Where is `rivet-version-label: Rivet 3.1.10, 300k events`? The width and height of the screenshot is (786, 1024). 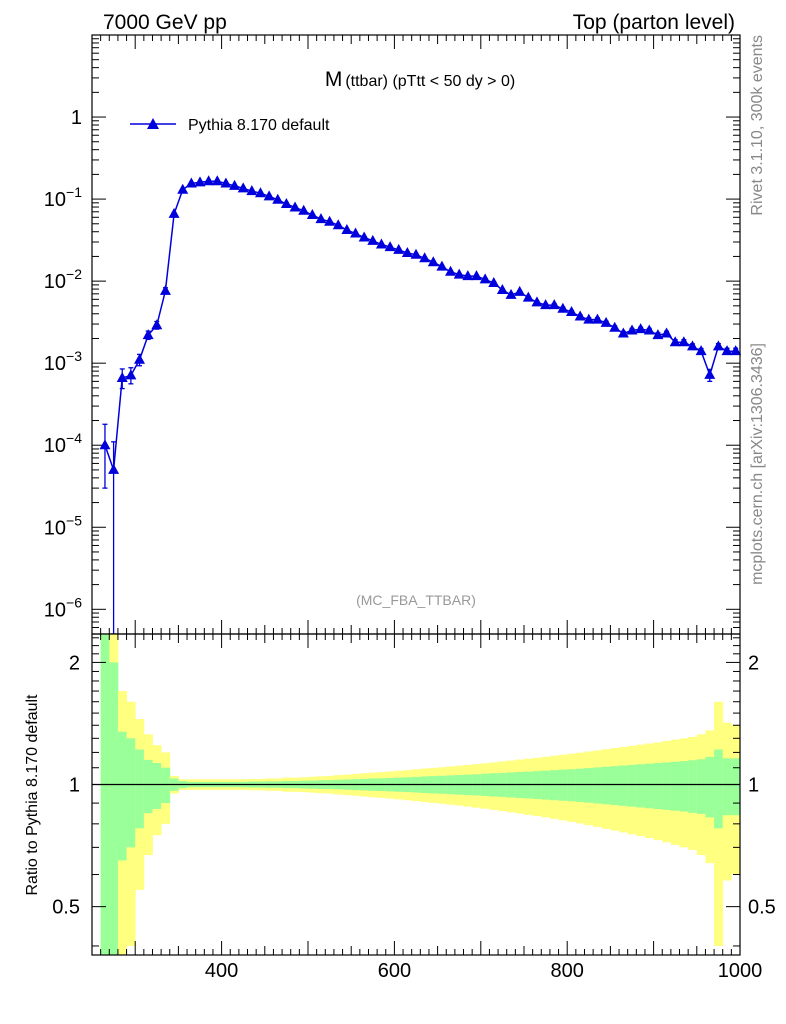
rivet-version-label: Rivet 3.1.10, 300k events is located at coordinates (757, 125).